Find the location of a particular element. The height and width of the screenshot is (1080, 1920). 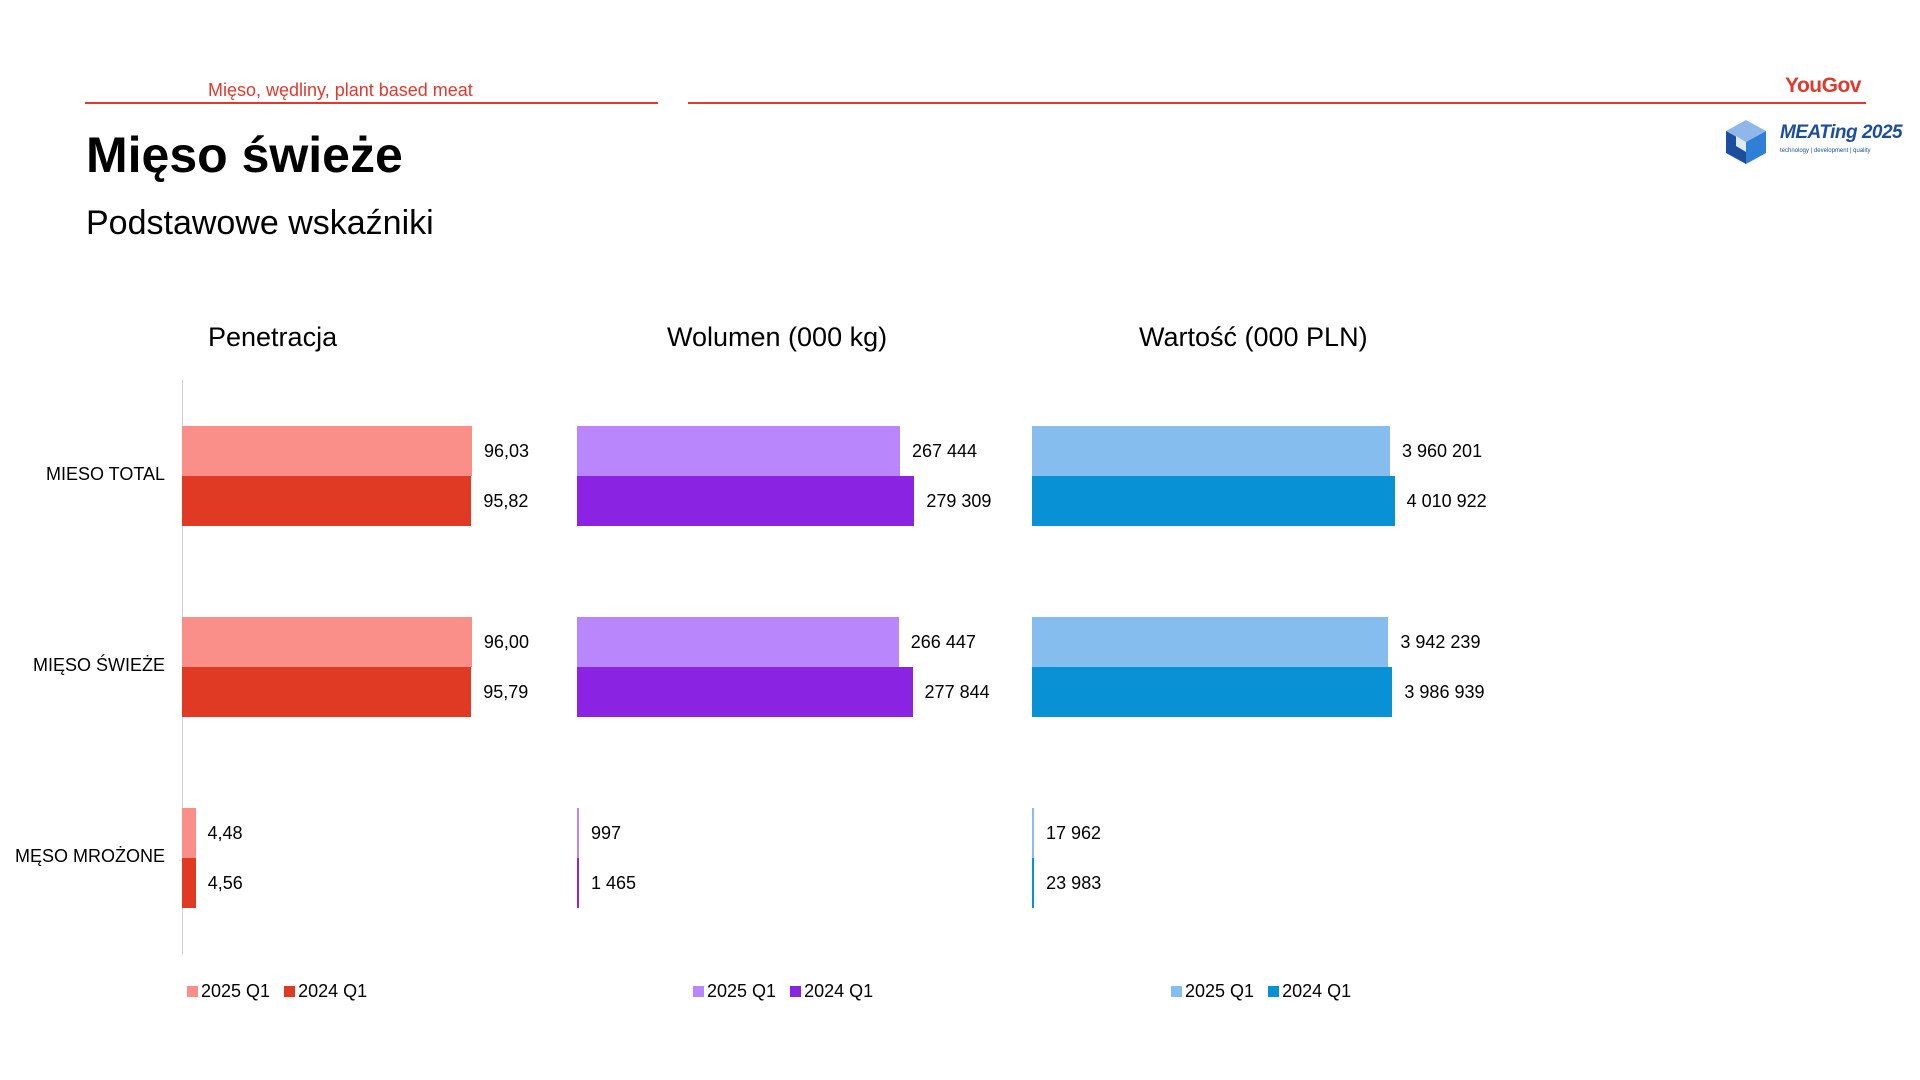

data-label: 4,48 is located at coordinates (225, 833).